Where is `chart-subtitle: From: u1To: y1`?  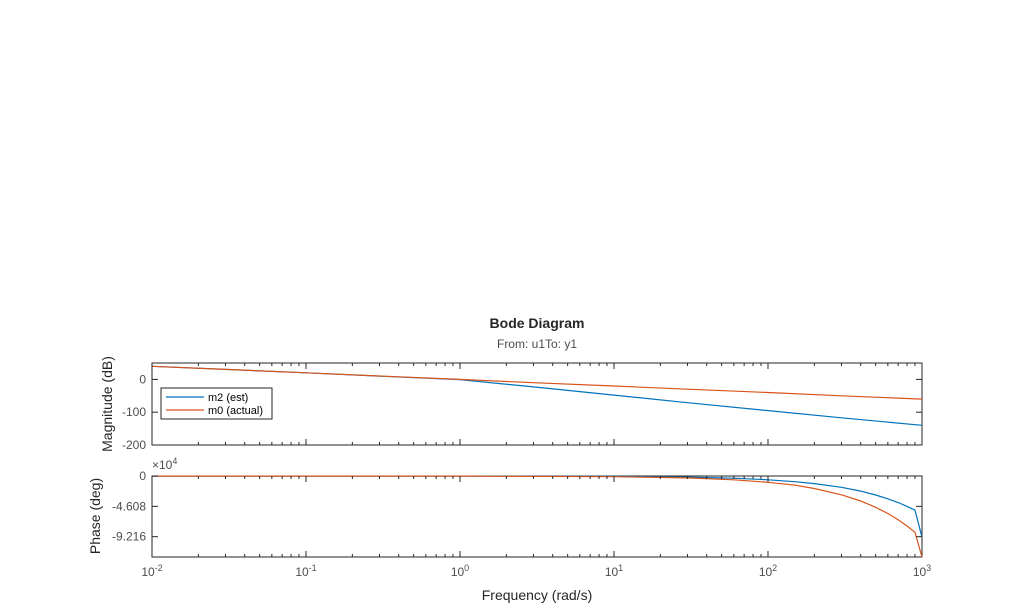
chart-subtitle: From: u1To: y1 is located at coordinates (537, 344).